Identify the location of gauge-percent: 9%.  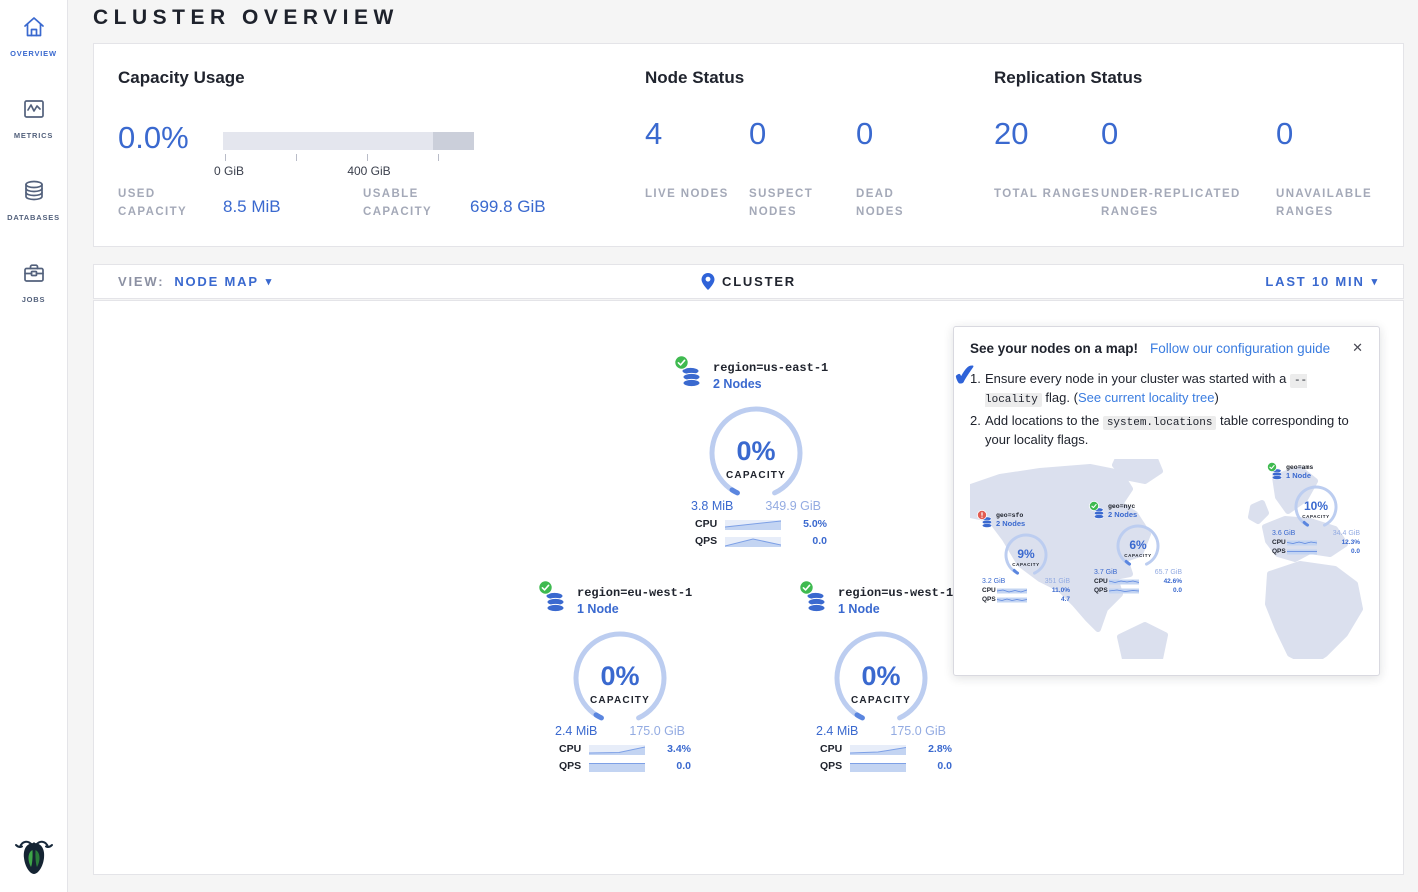
(1026, 554).